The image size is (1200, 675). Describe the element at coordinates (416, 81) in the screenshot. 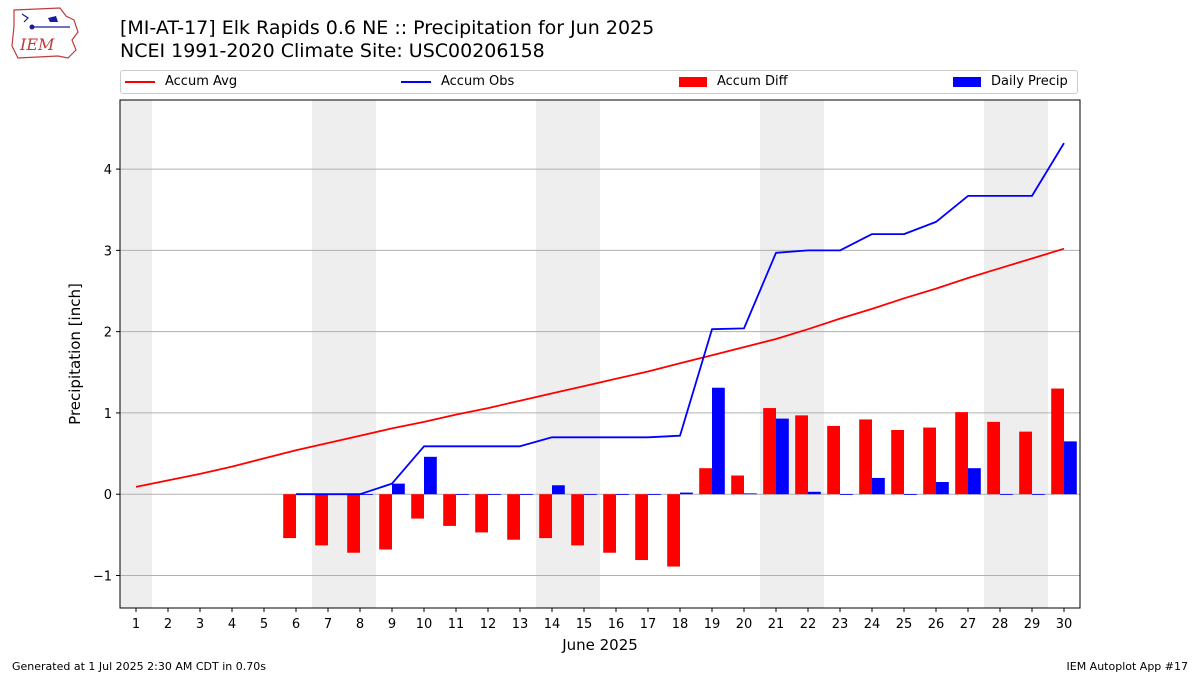

I see `legend-swatch-accum-obs` at that location.